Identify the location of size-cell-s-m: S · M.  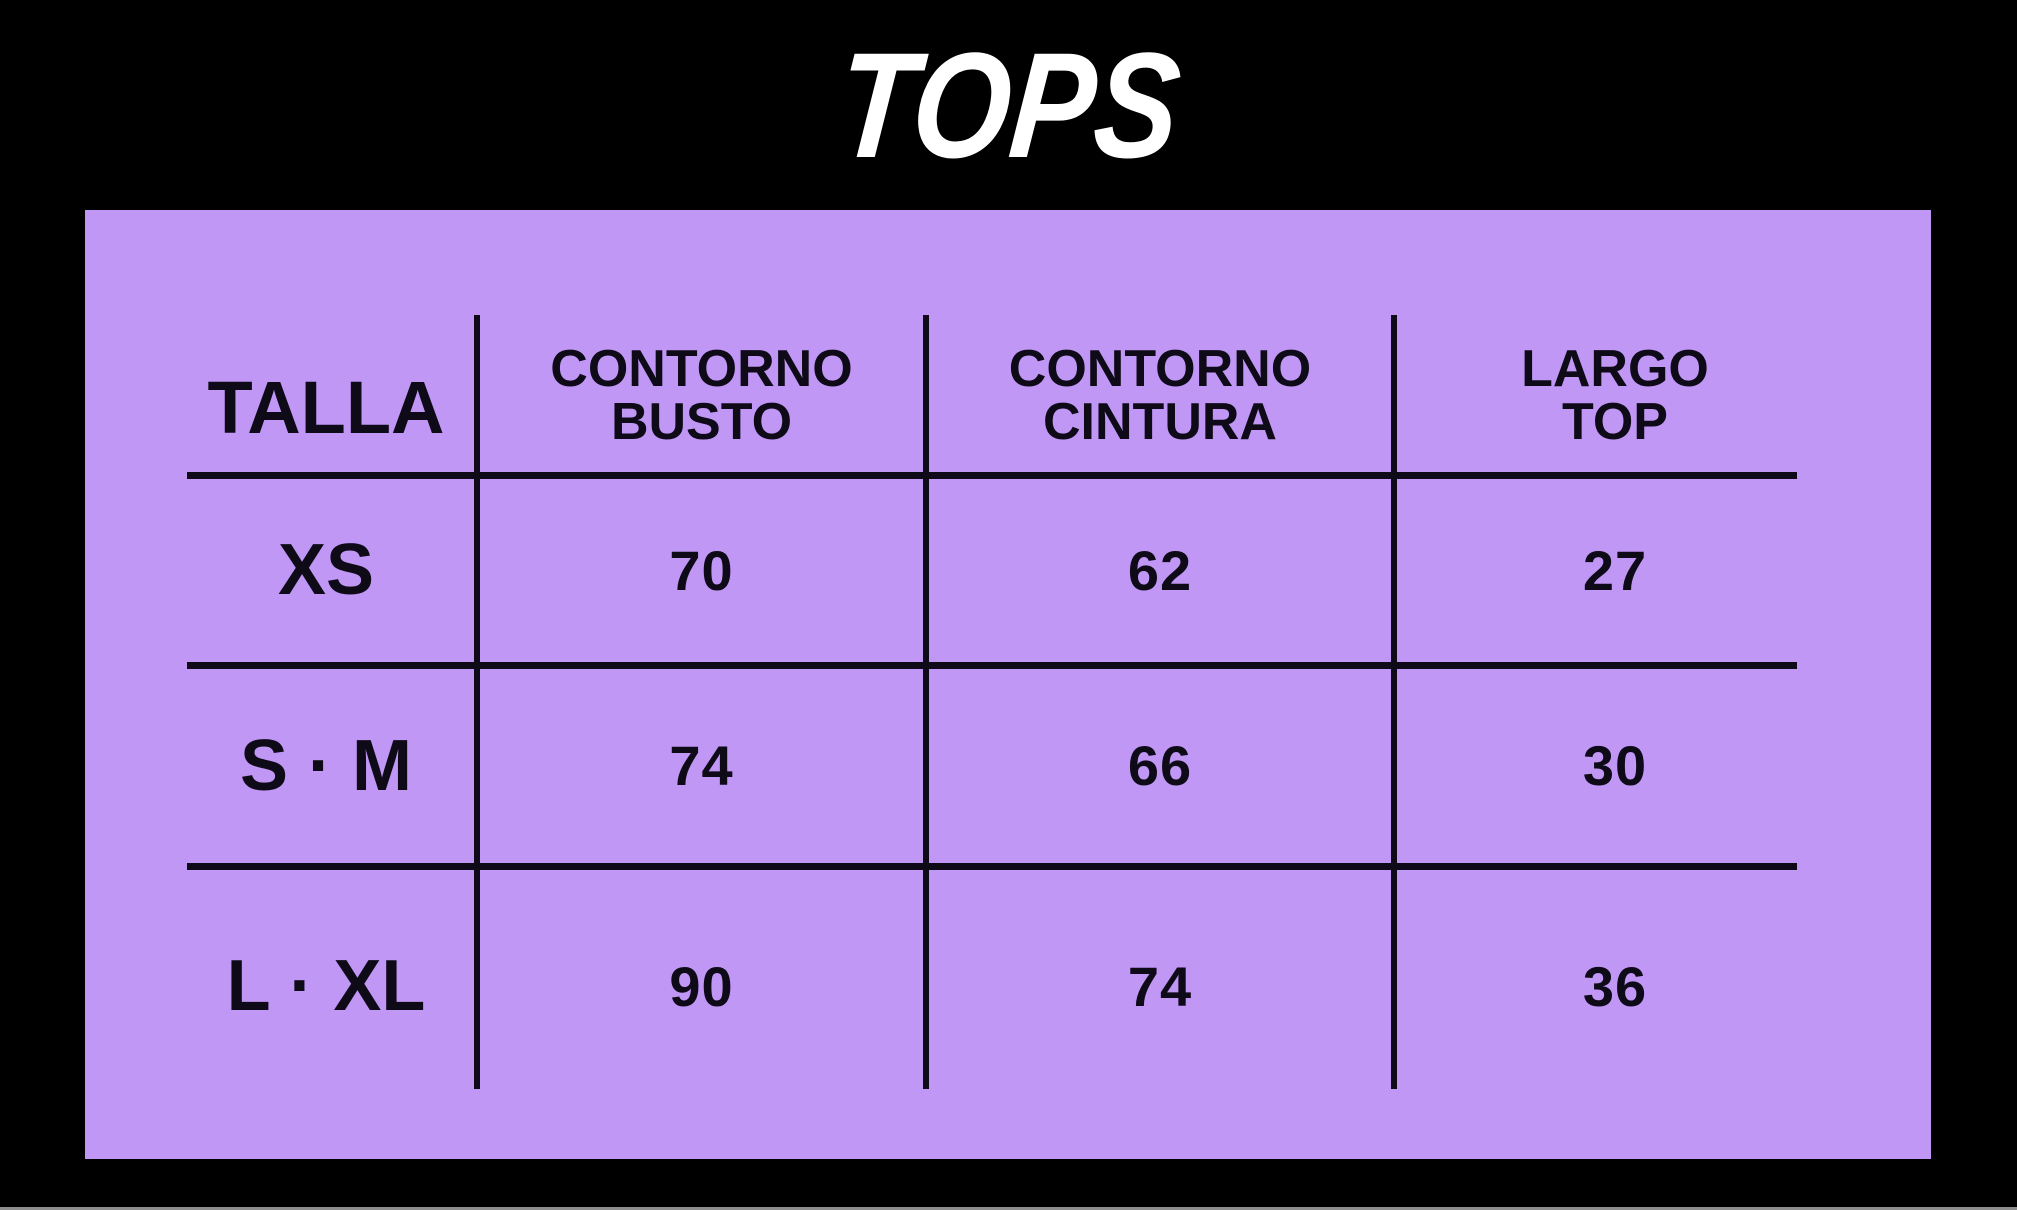
(326, 765).